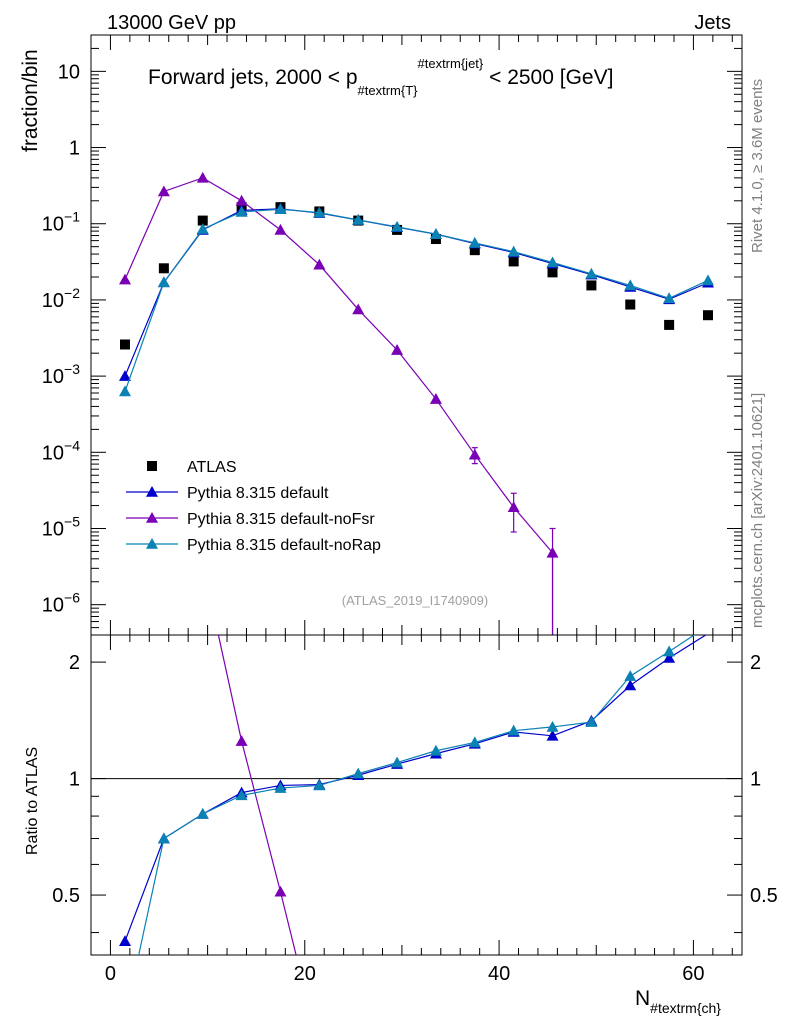 The width and height of the screenshot is (786, 1024). What do you see at coordinates (110, 974) in the screenshot?
I see `x-tick-label: 0` at bounding box center [110, 974].